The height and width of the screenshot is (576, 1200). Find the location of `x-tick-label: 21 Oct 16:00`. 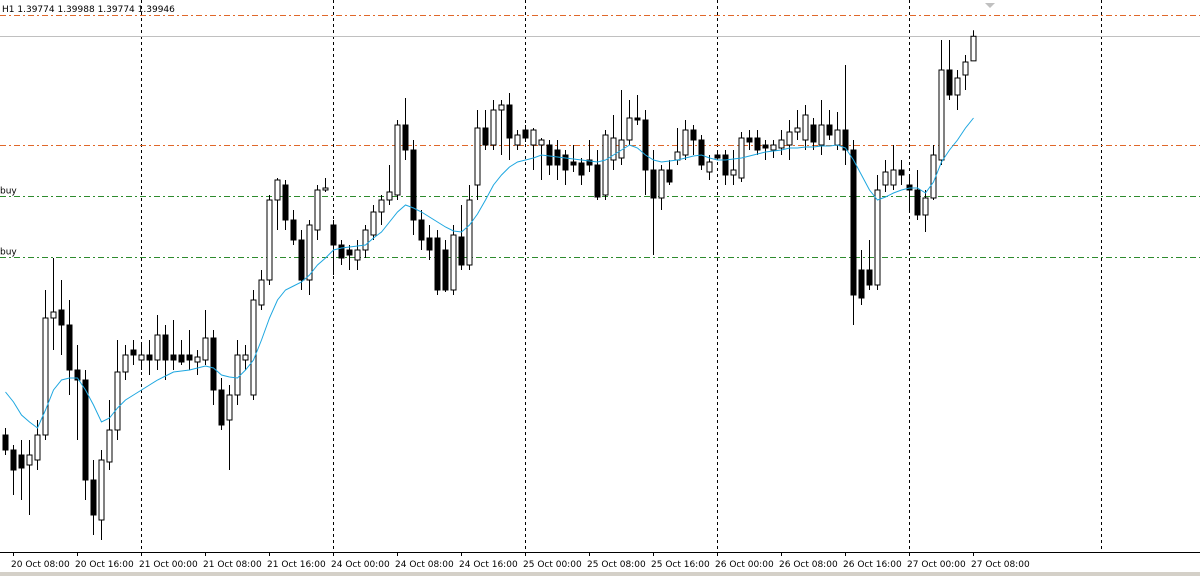

x-tick-label: 21 Oct 16:00 is located at coordinates (296, 565).